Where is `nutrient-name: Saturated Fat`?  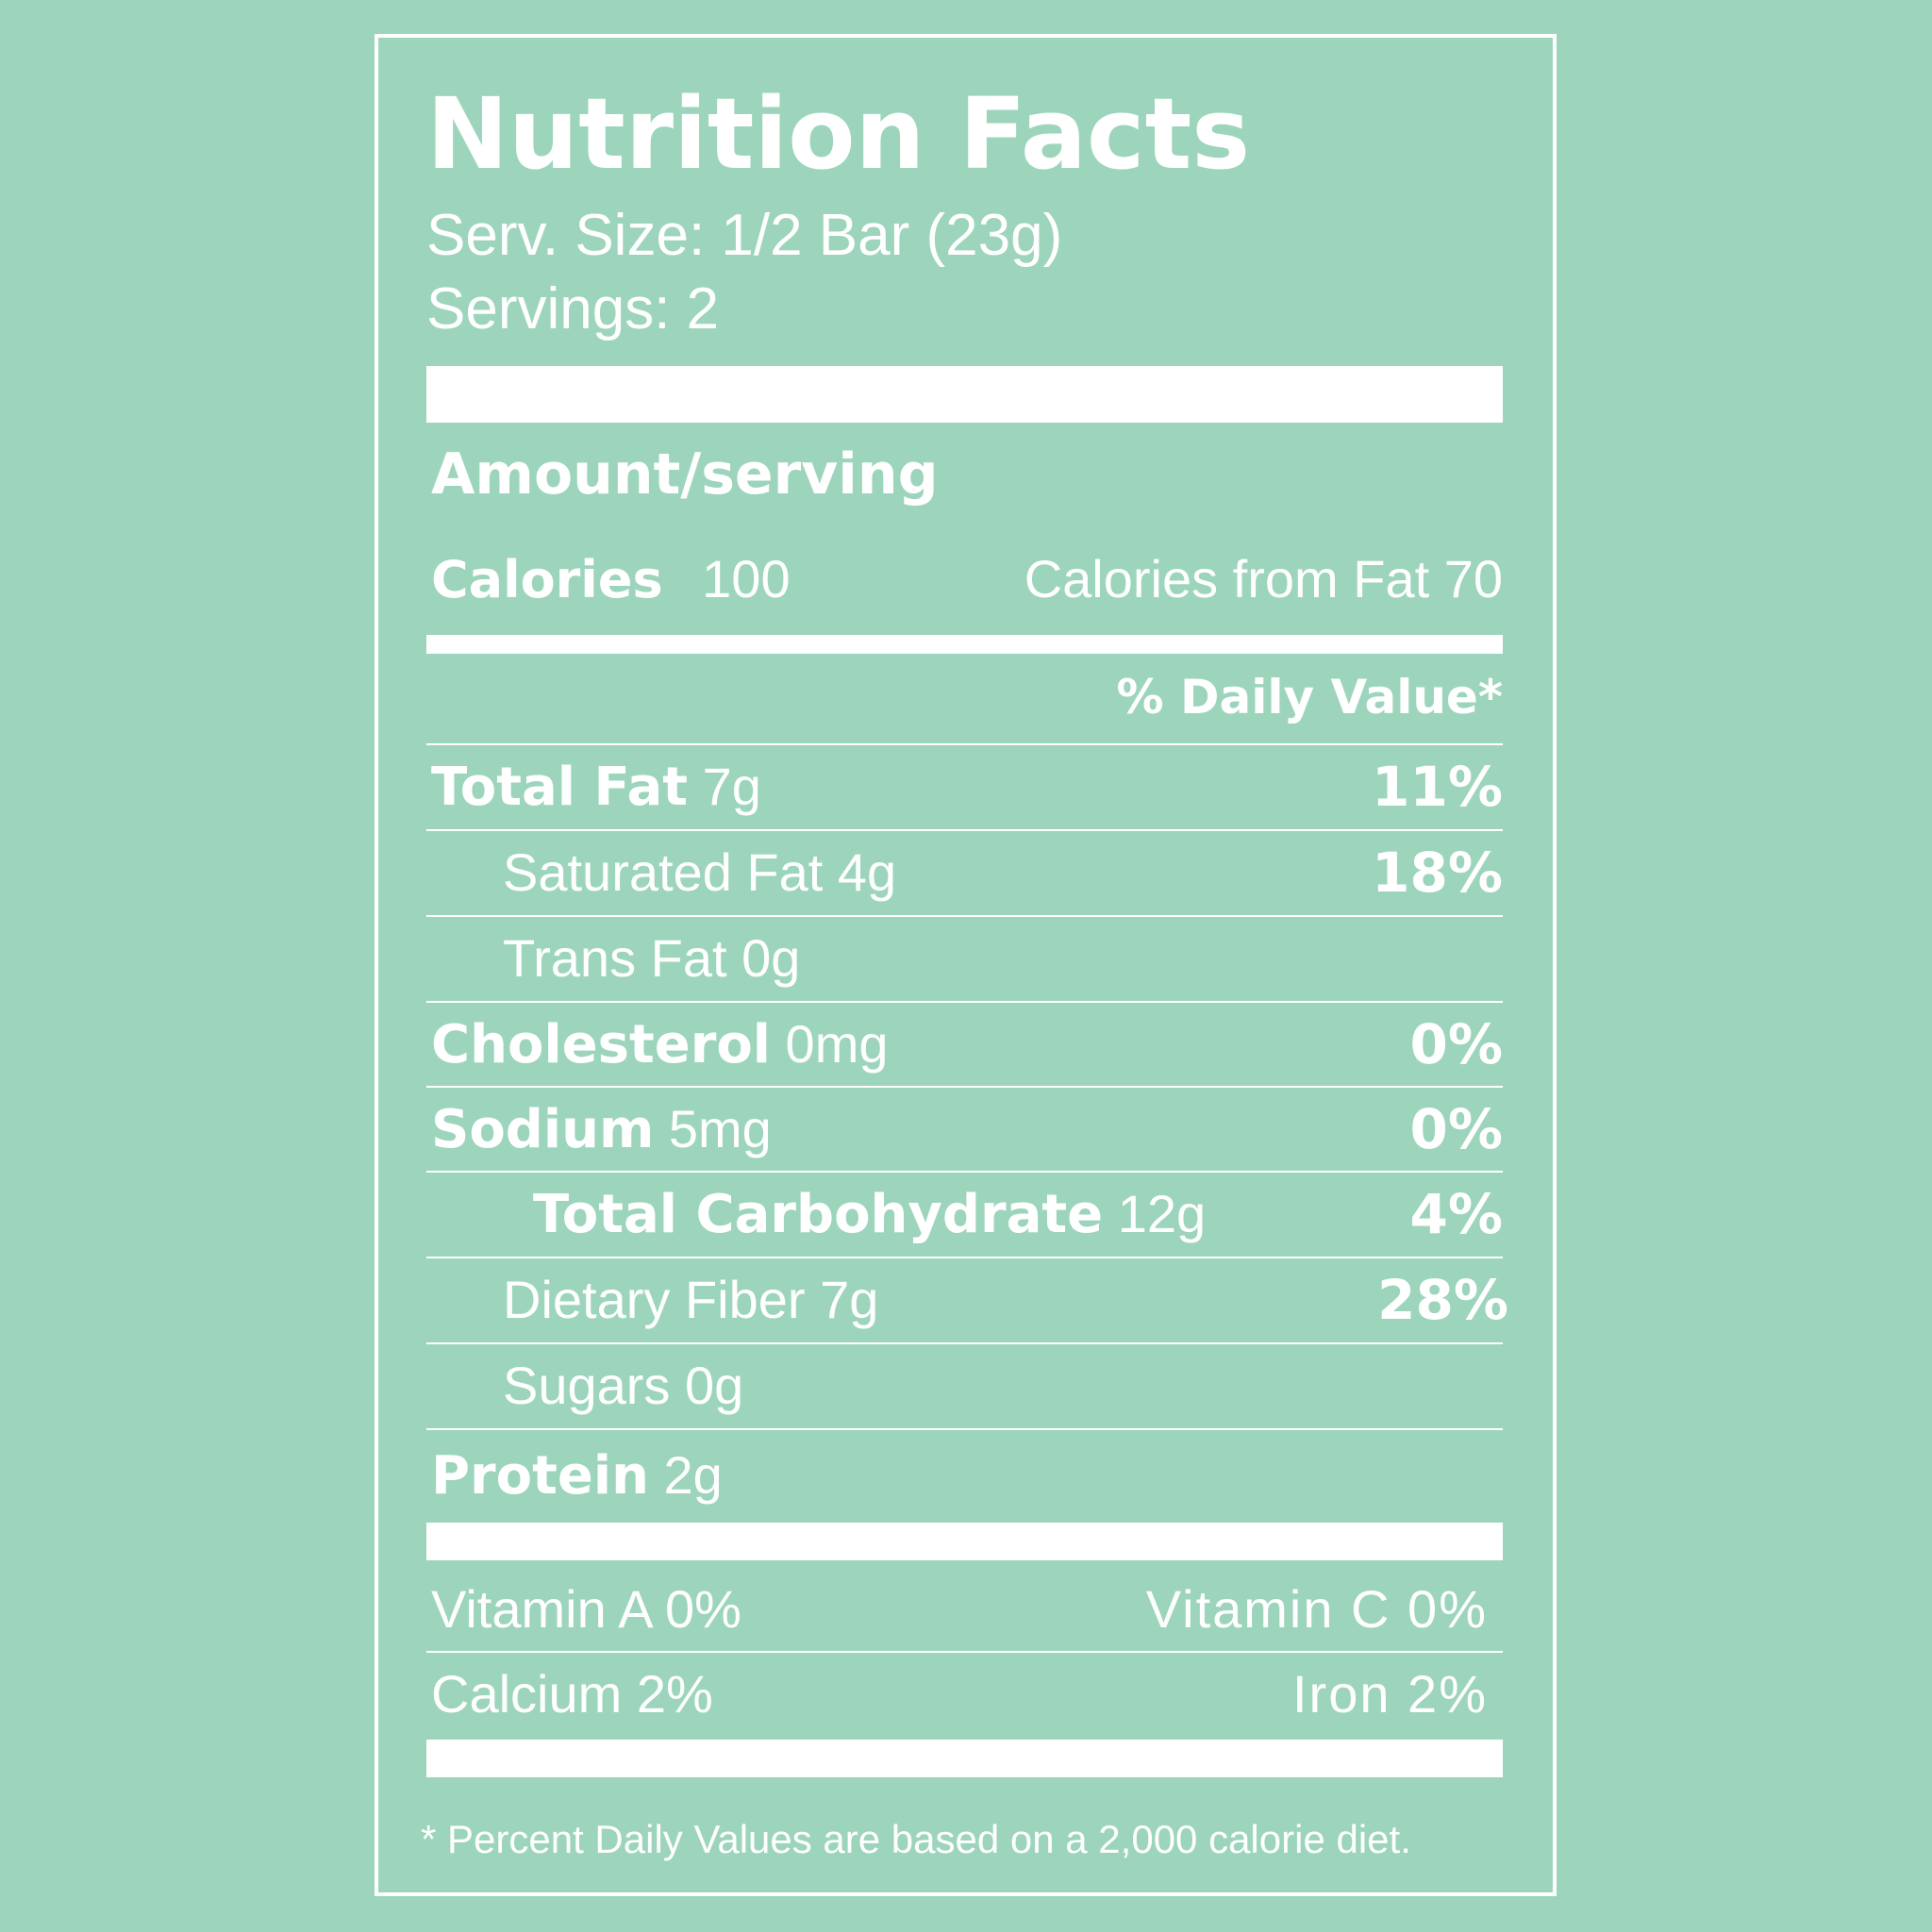 nutrient-name: Saturated Fat is located at coordinates (664, 872).